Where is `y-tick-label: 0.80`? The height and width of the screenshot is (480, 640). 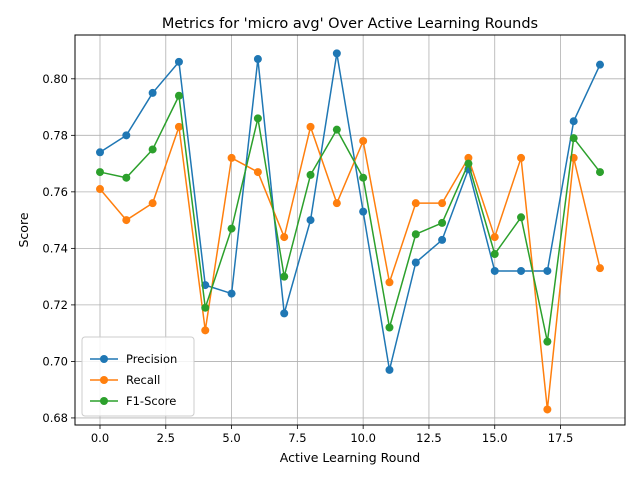
y-tick-label: 0.80 is located at coordinates (55, 79).